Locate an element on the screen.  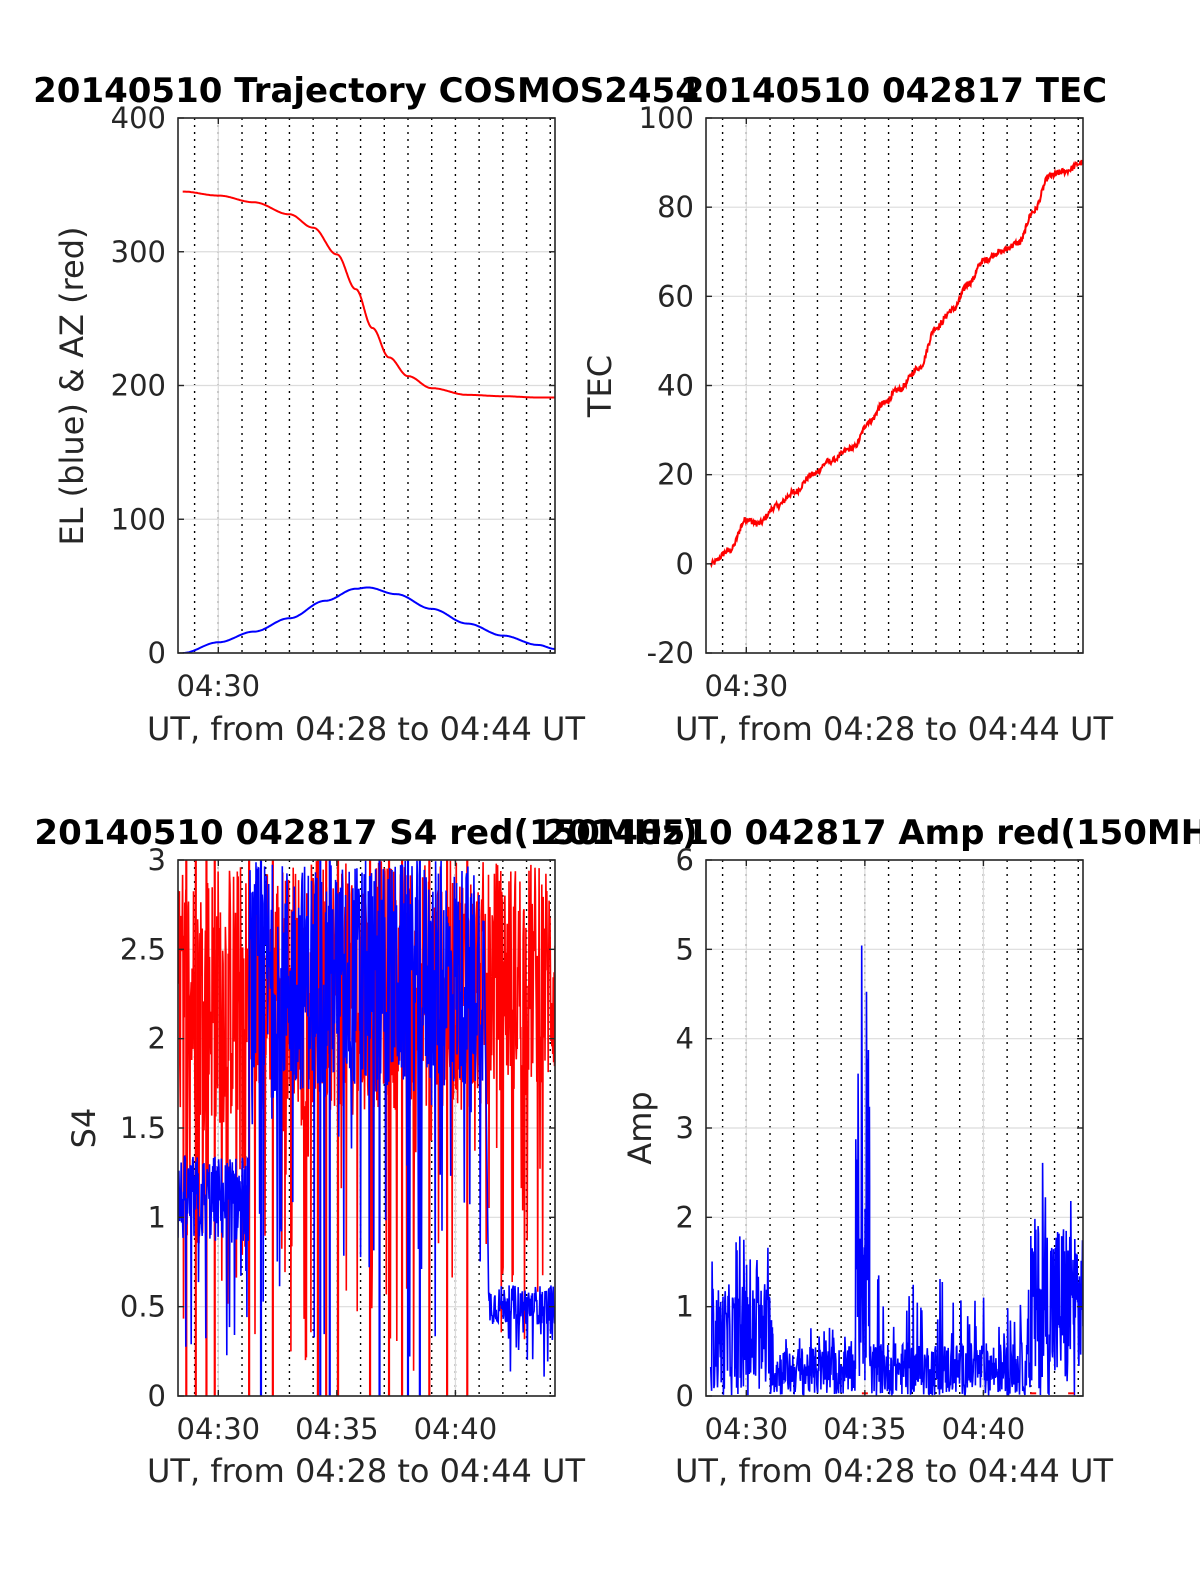
y-tick-label: 80 is located at coordinates (675, 207).